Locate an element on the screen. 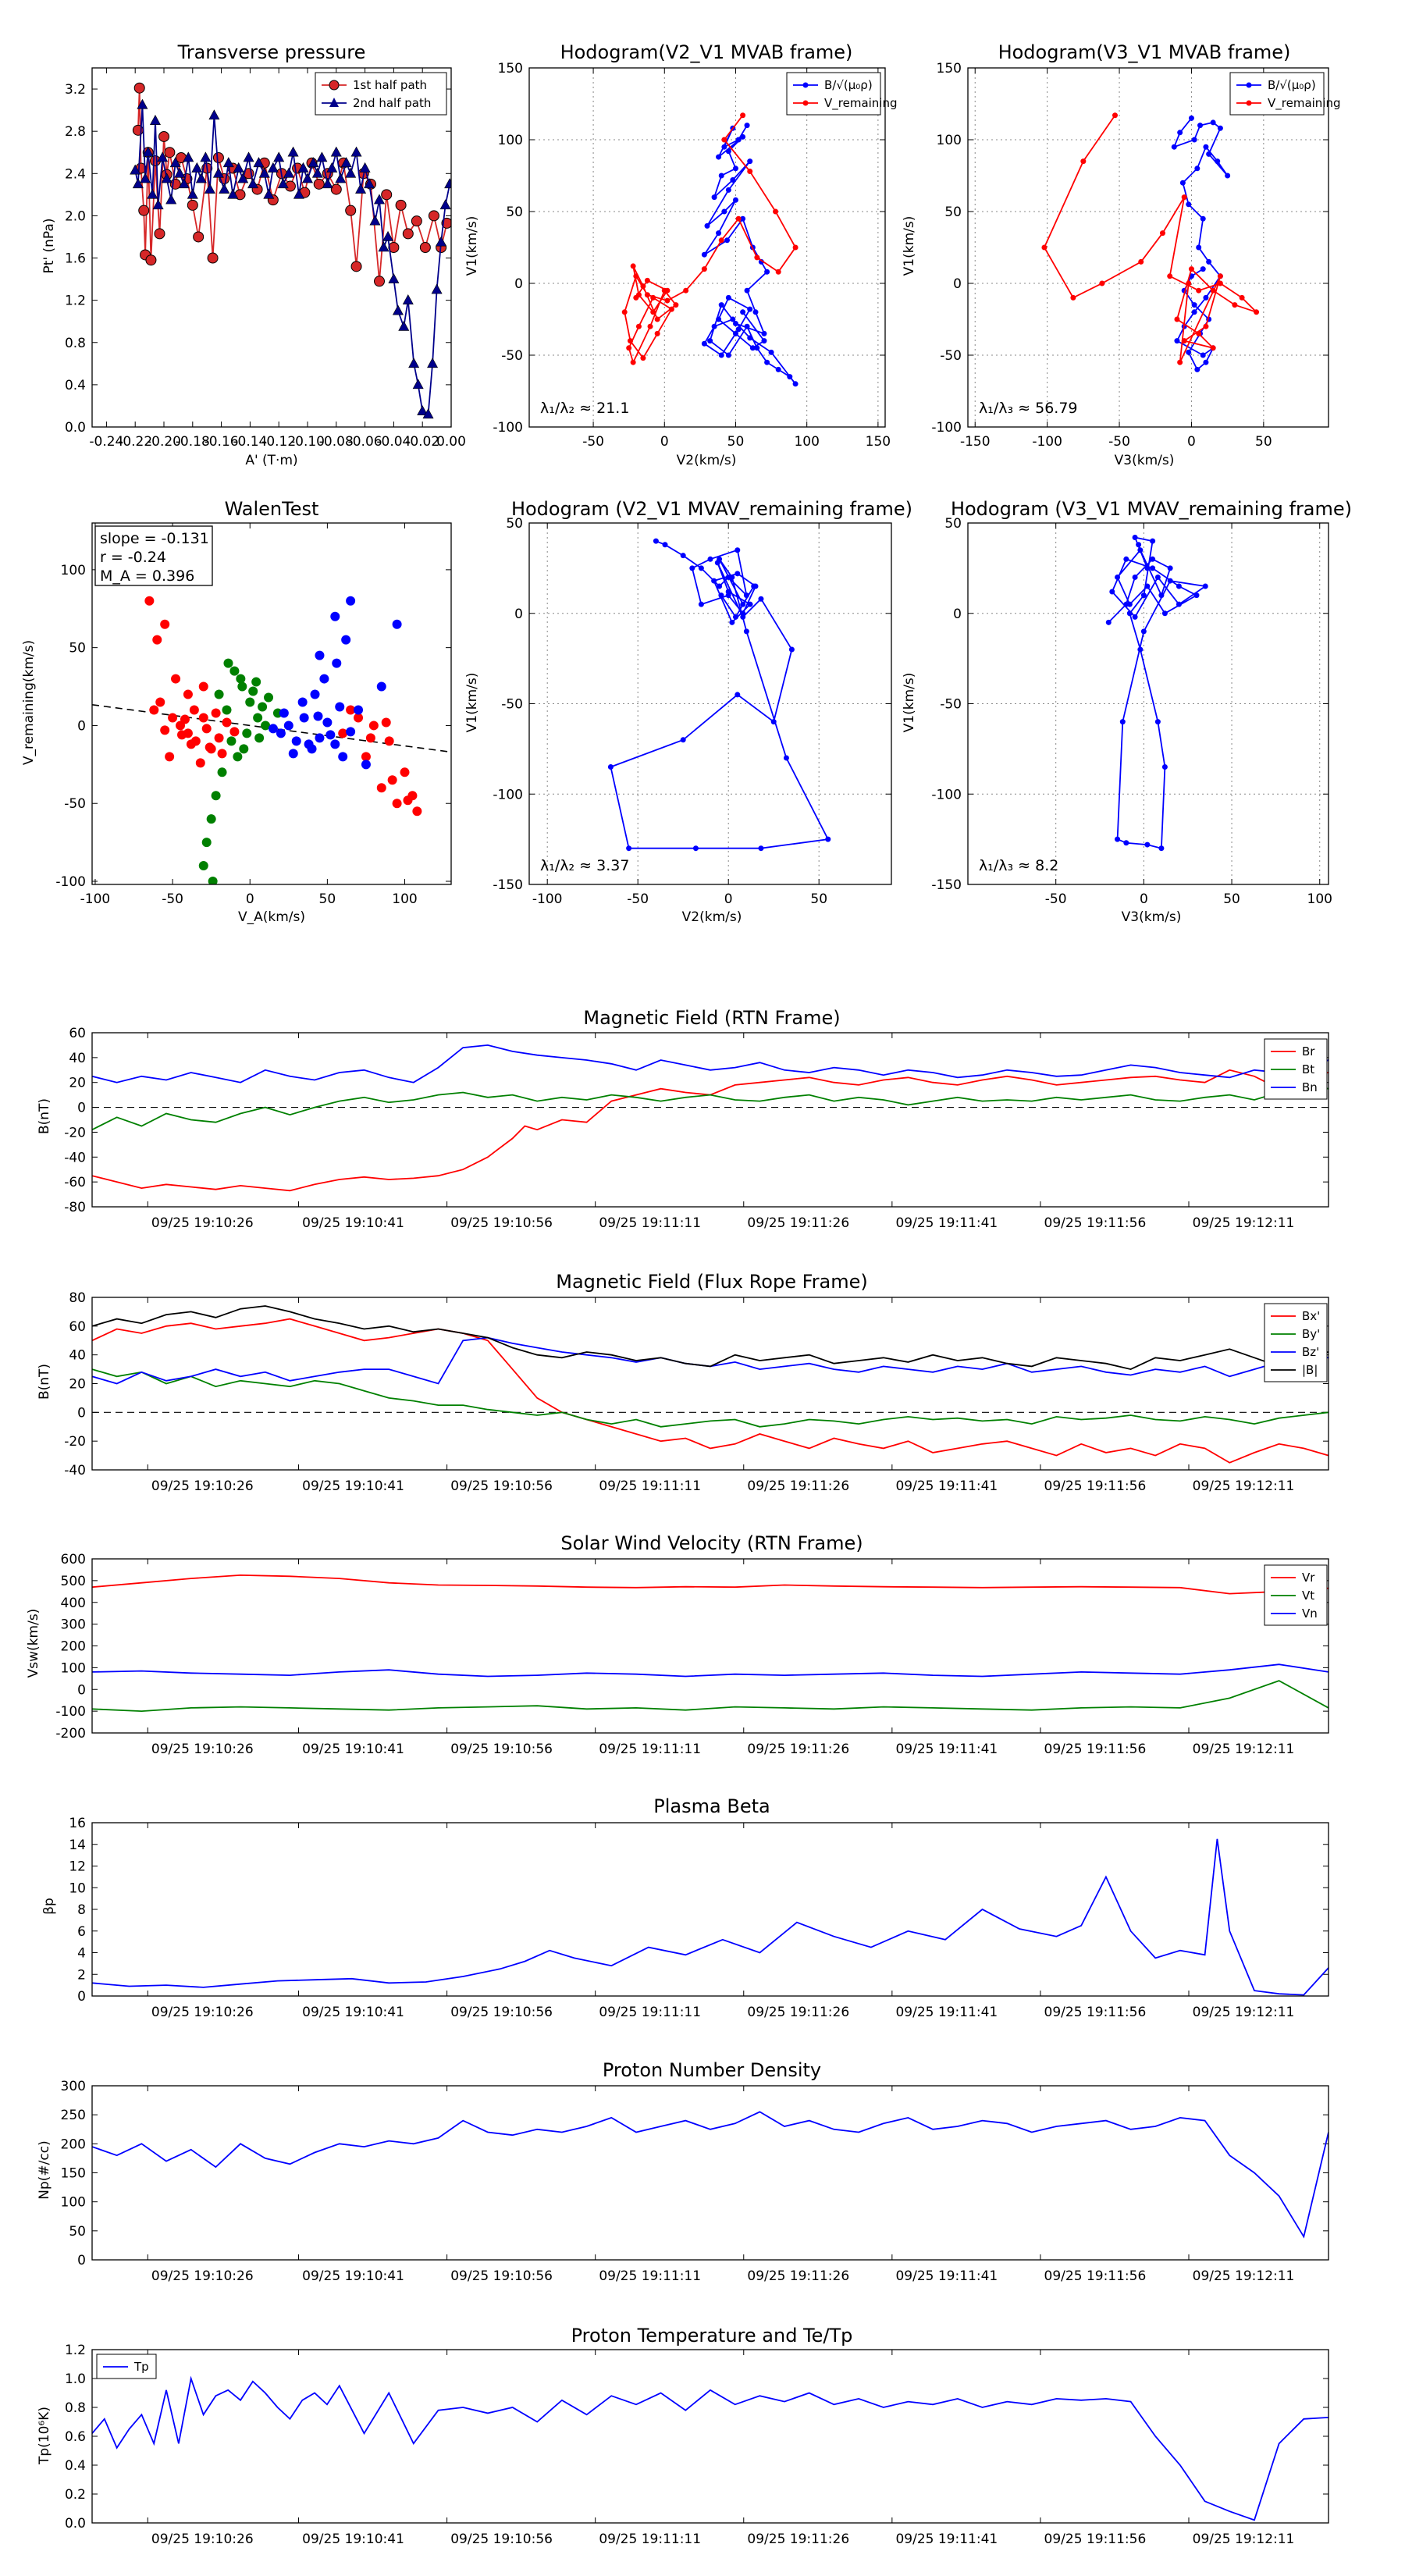  ytick-label: 2.0 is located at coordinates (76, 216).